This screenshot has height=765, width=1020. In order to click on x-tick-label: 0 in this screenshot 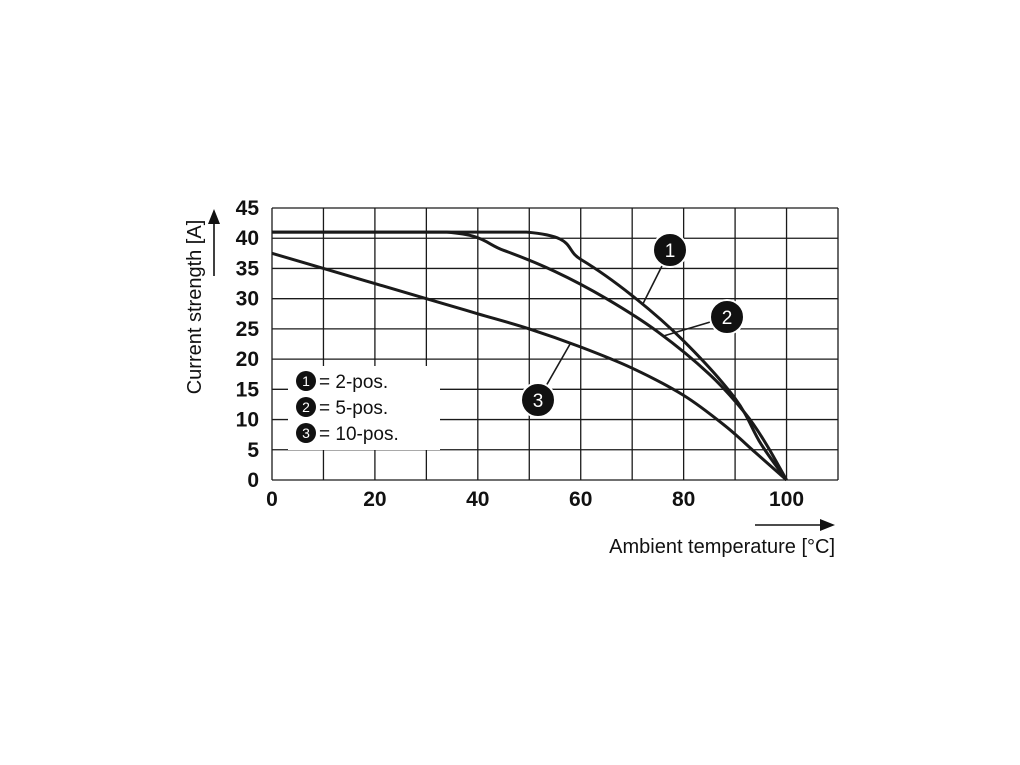, I will do `click(272, 499)`.